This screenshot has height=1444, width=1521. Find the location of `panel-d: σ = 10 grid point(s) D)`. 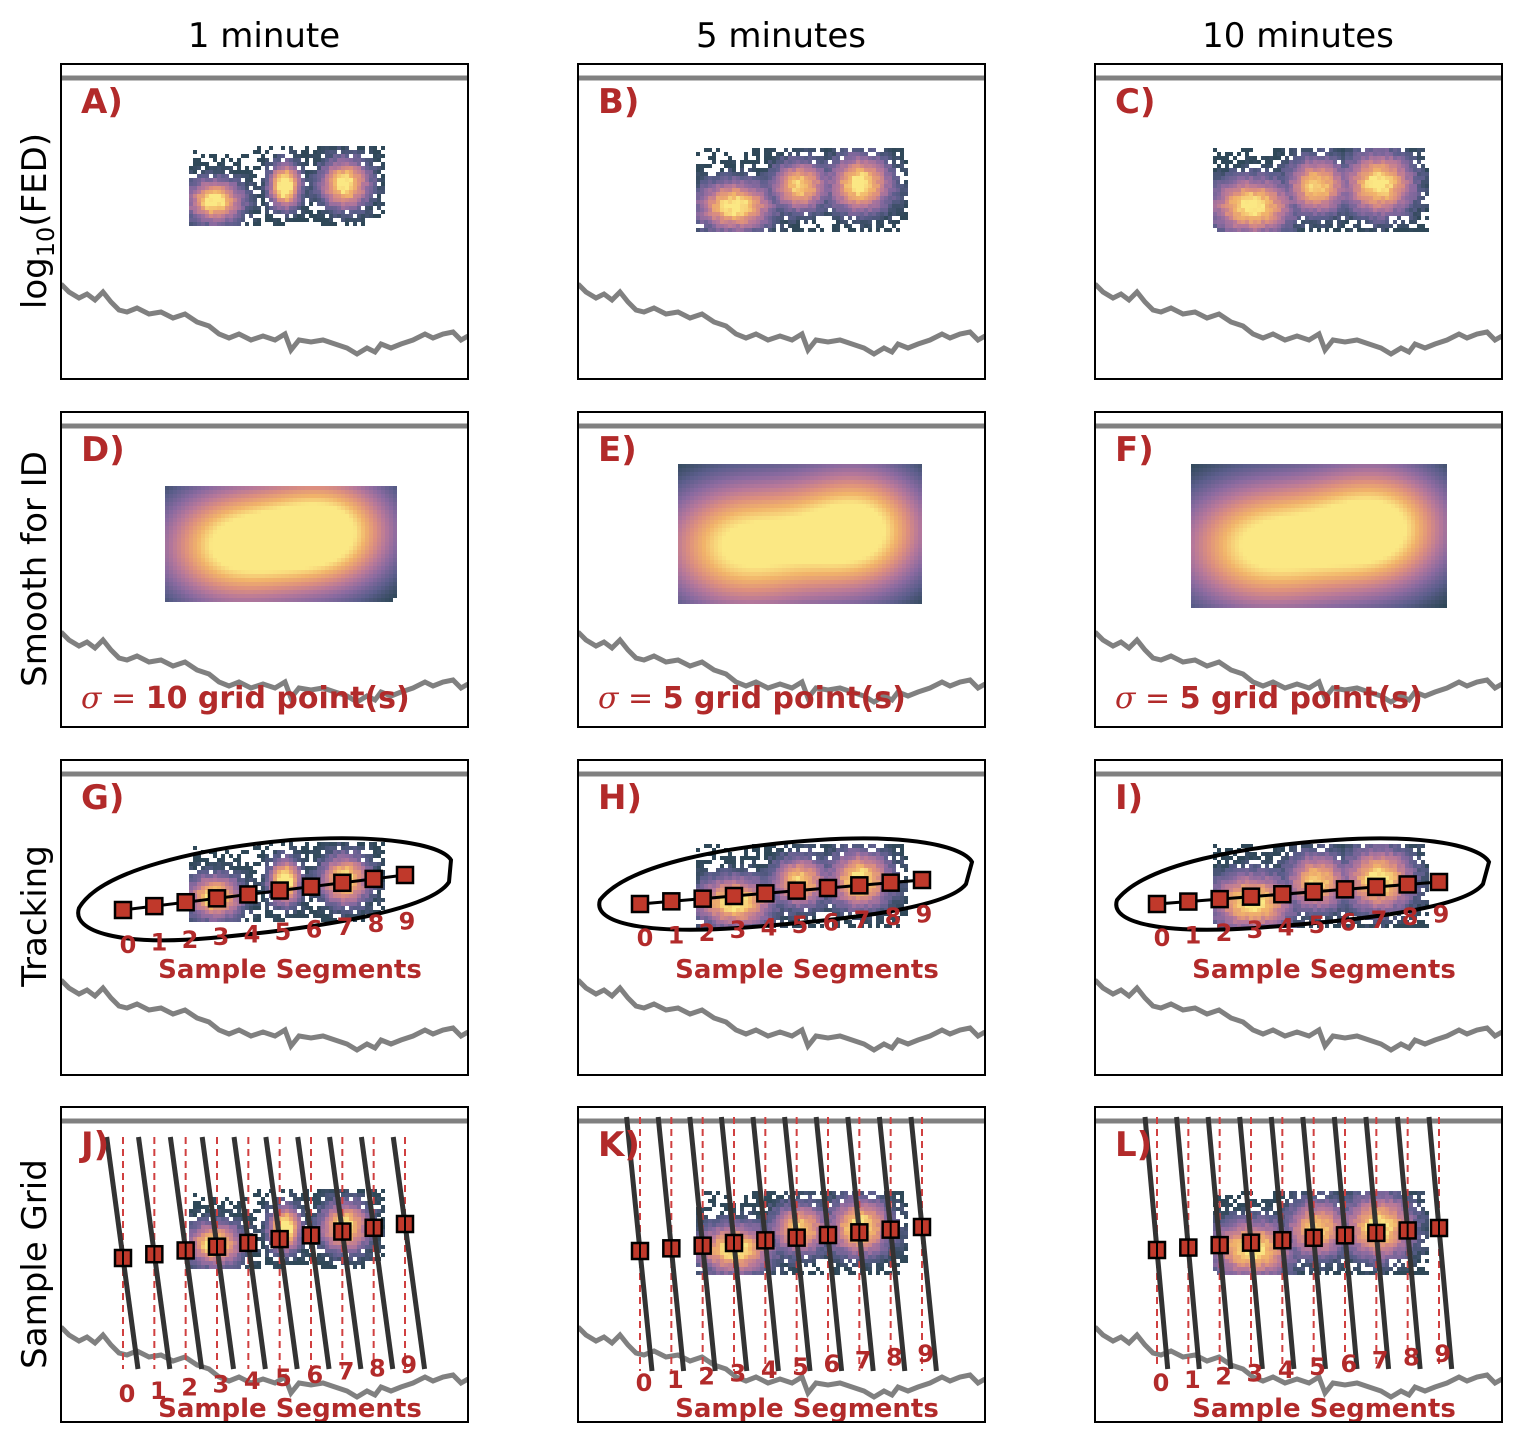

panel-d: σ = 10 grid point(s) D) is located at coordinates (264, 569).